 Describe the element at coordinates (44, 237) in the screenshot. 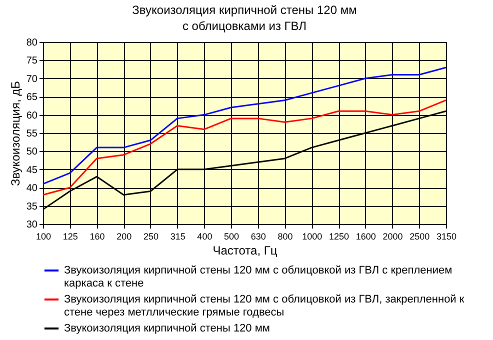

I see `x-tick-label: 100` at that location.